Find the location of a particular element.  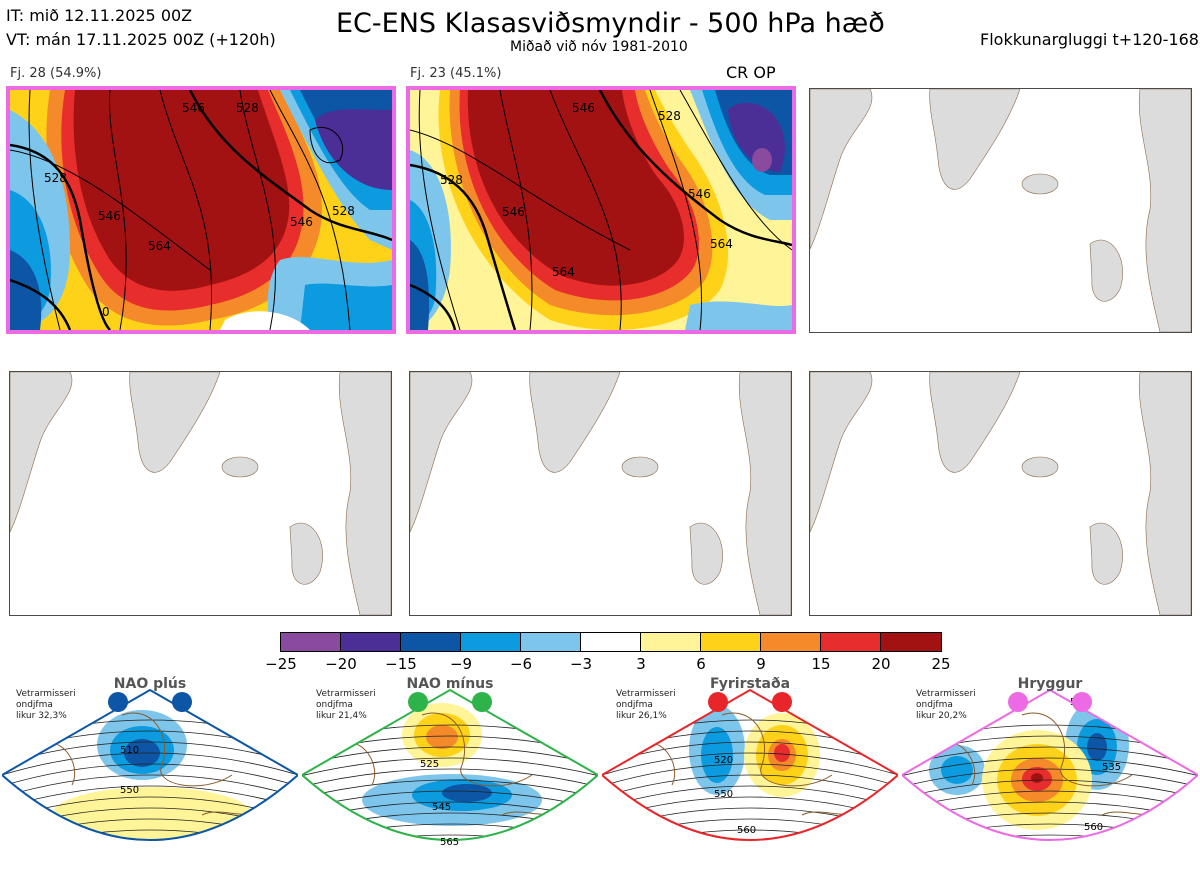

cluster-map-2-graphic: 528 546 528 546 564 564 546 is located at coordinates (601, 210).